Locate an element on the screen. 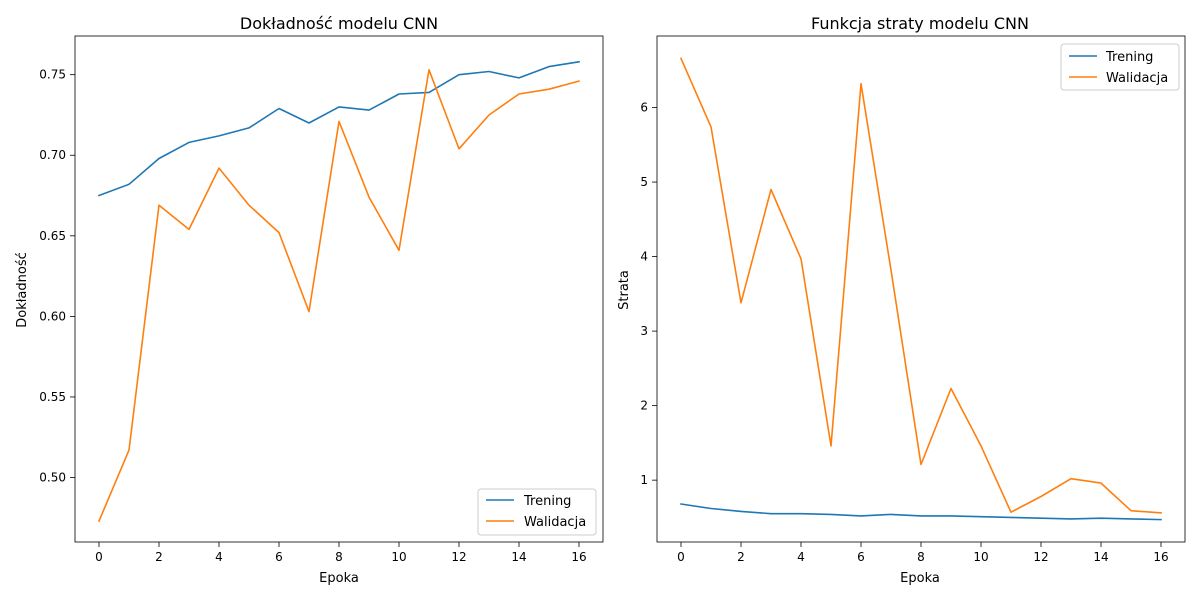 The image size is (1200, 600). accuracy-y-tick-label: 0.70 is located at coordinates (52, 155).